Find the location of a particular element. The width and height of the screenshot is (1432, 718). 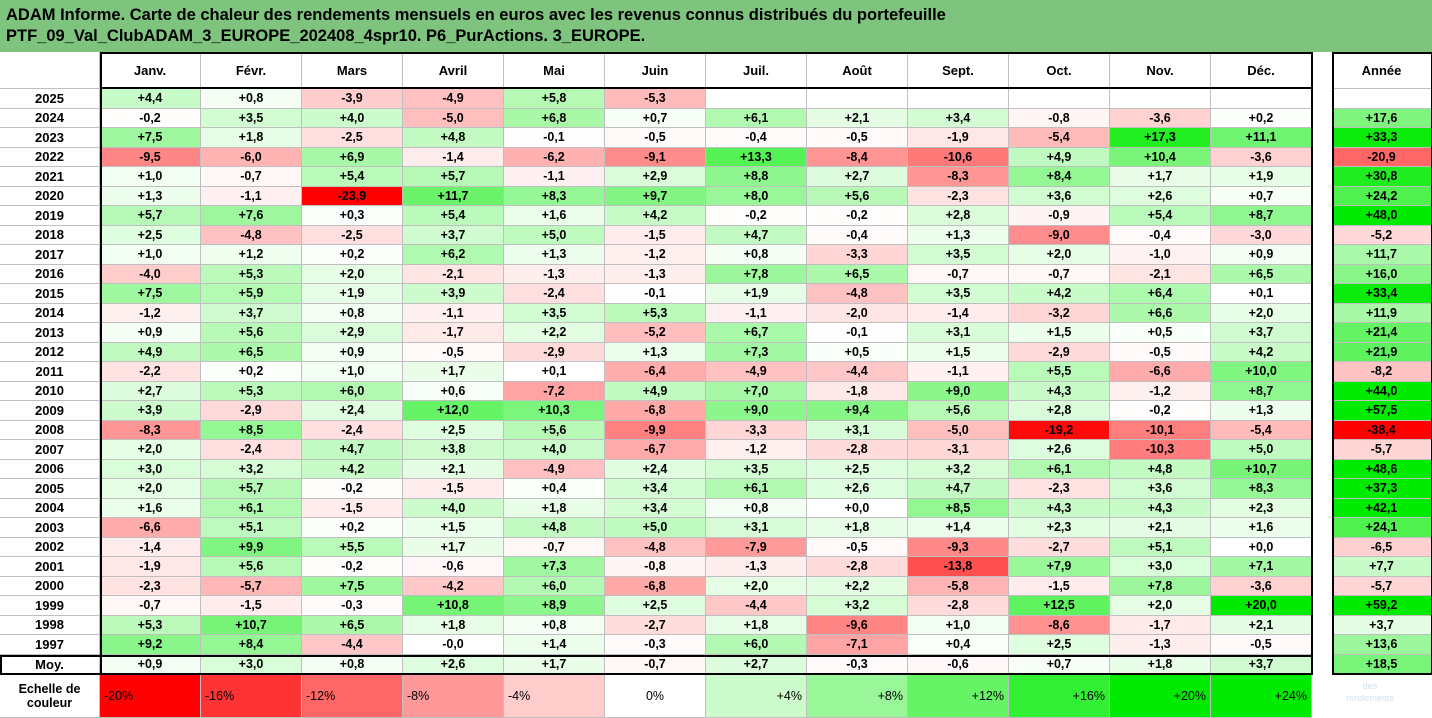

month-cell: +3,5 is located at coordinates (958, 294).